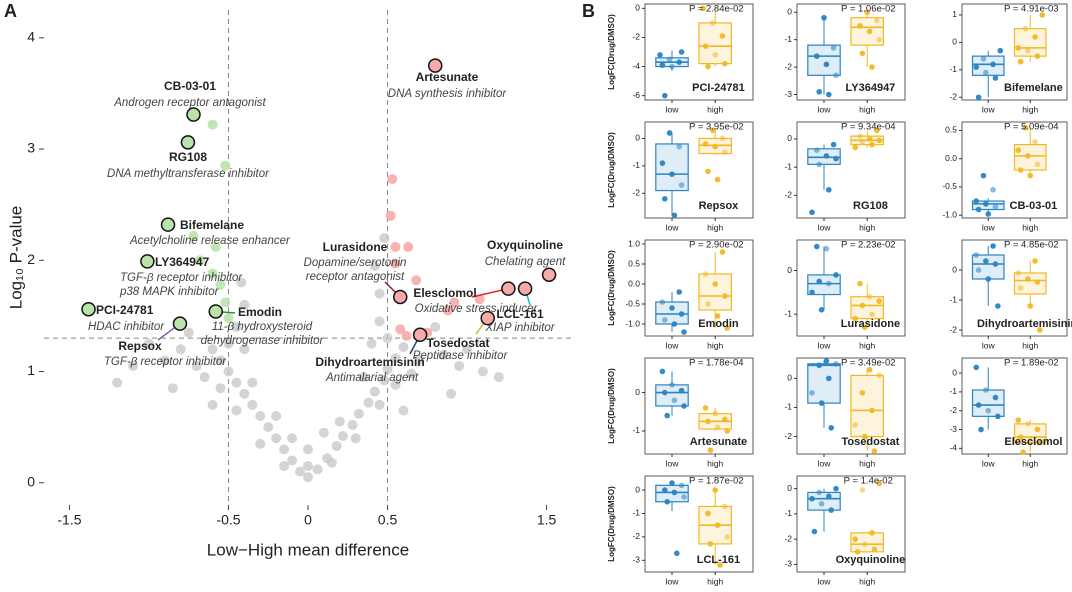  I want to click on p-value: P = 5.09e-04, so click(1031, 127).